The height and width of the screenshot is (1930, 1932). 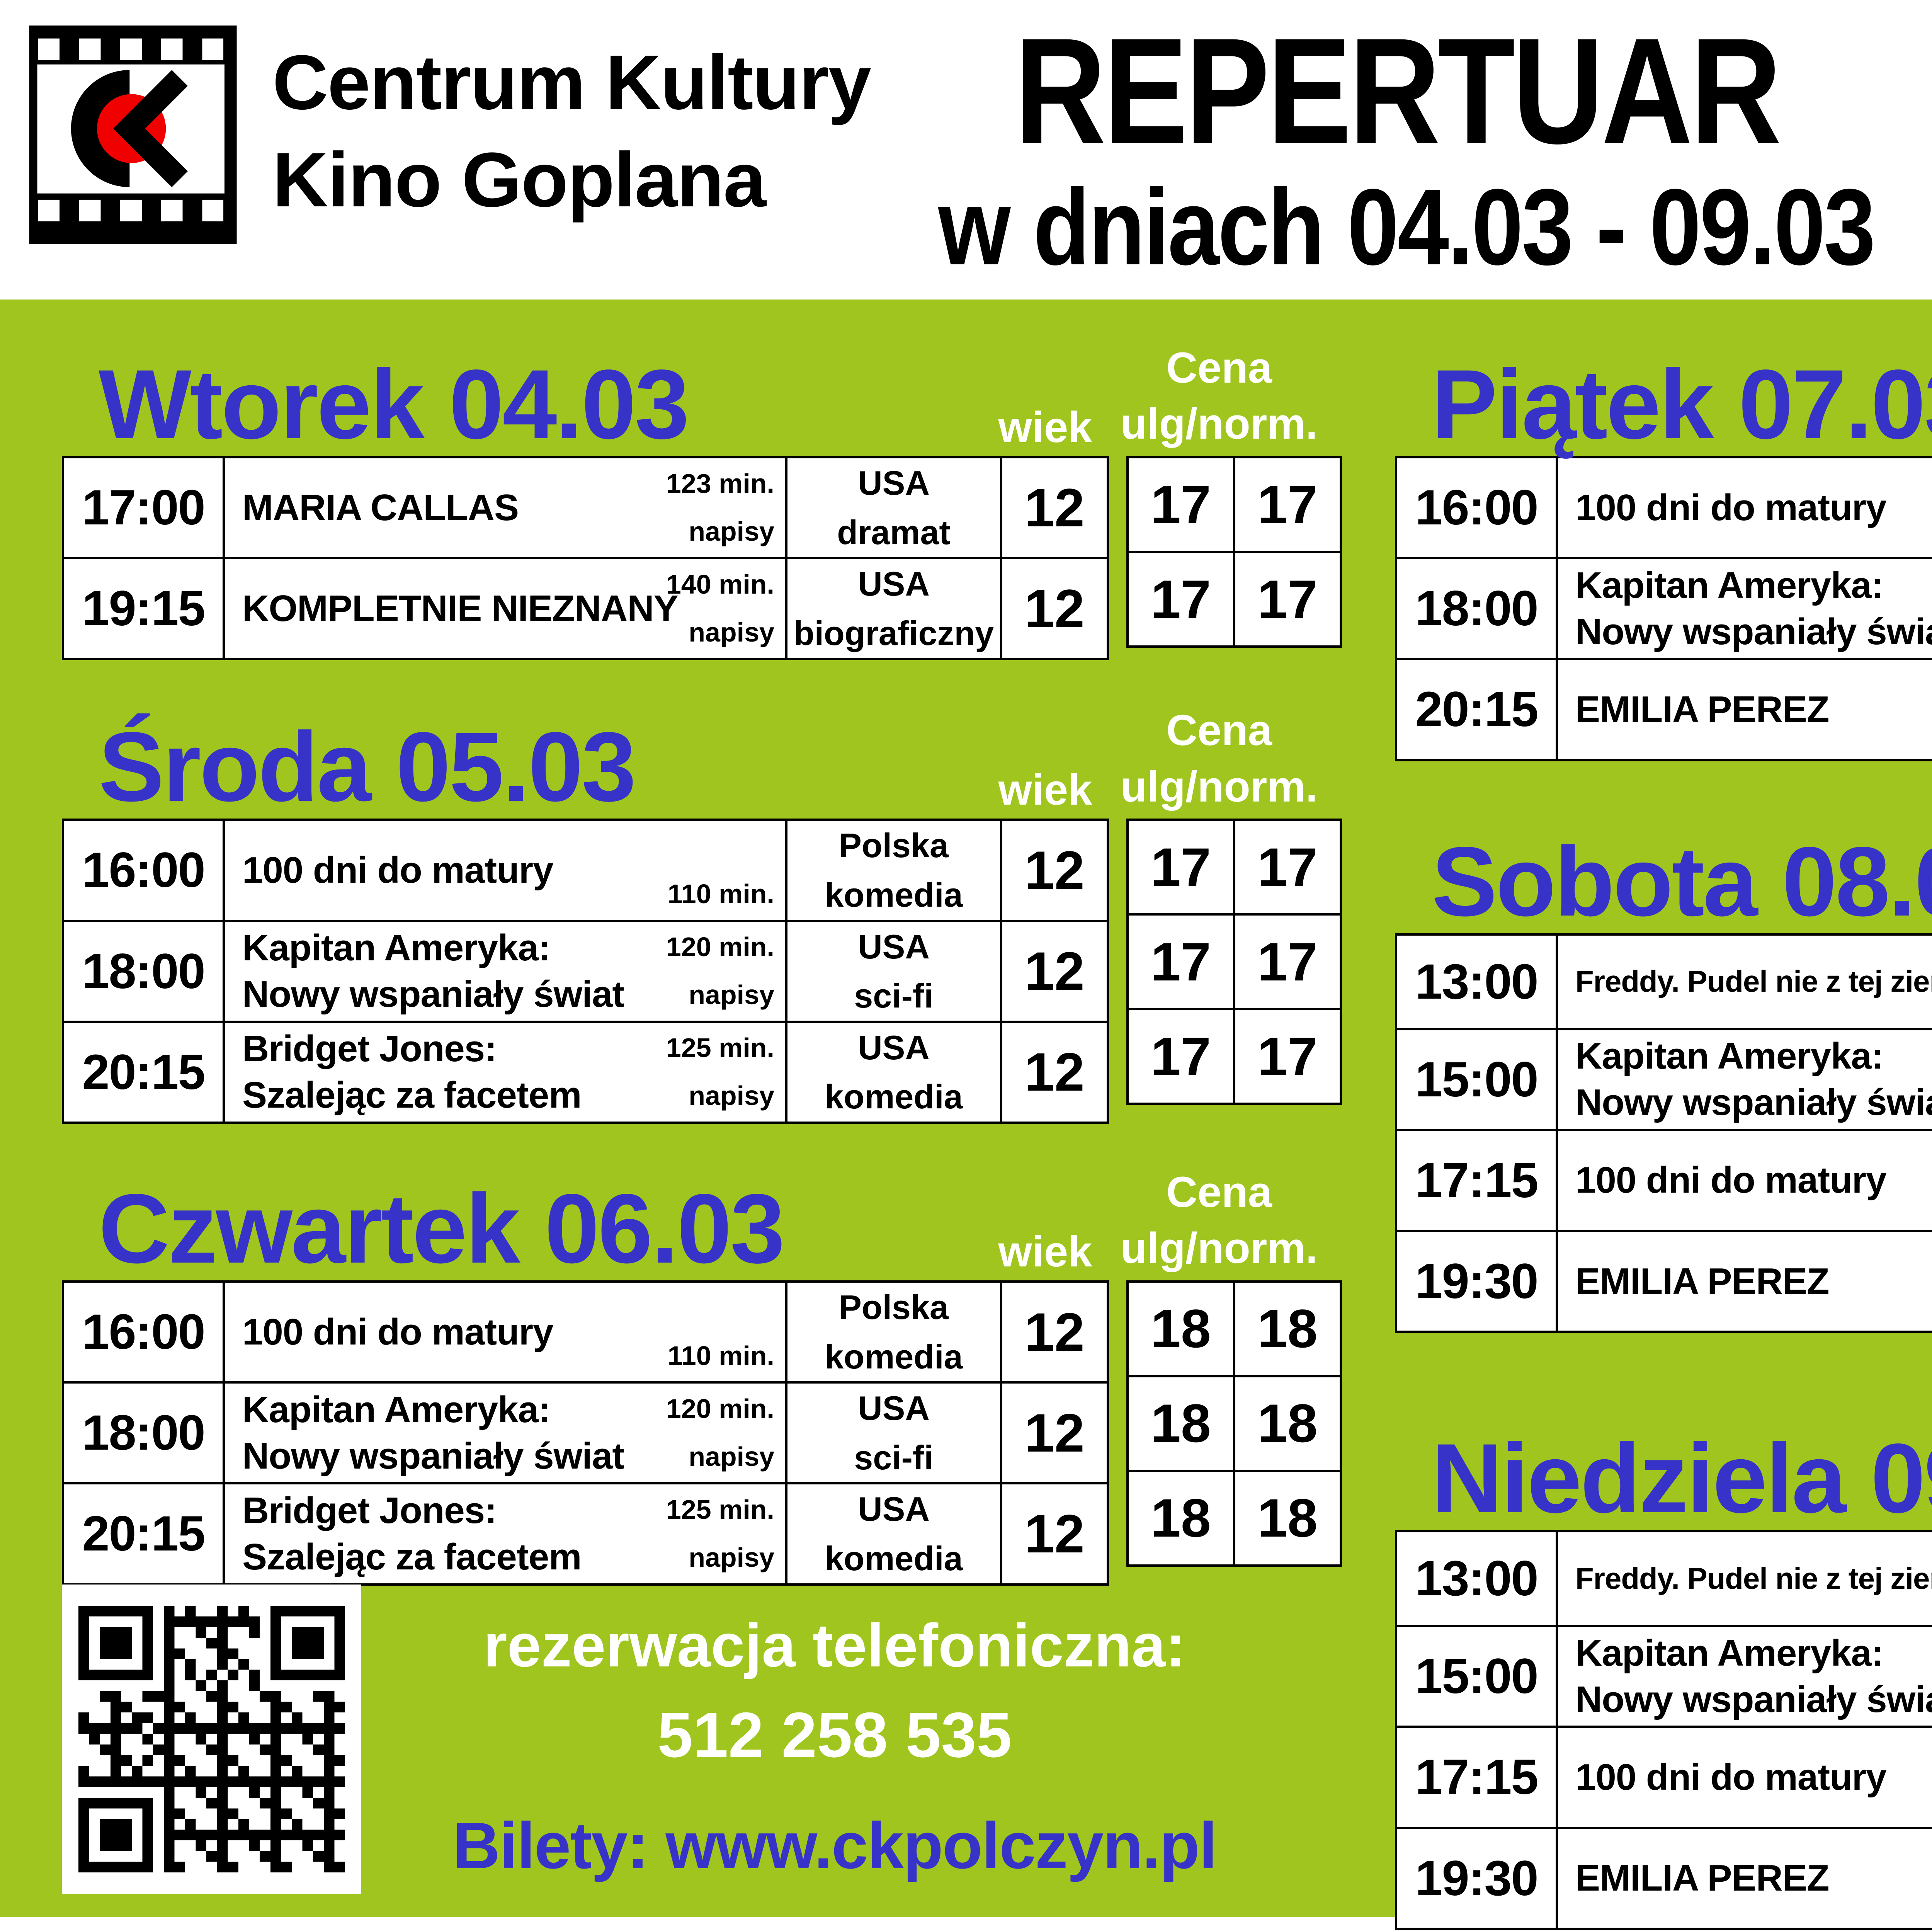 What do you see at coordinates (1702, 1281) in the screenshot?
I see `movie-title-line: EMILIA PEREZ` at bounding box center [1702, 1281].